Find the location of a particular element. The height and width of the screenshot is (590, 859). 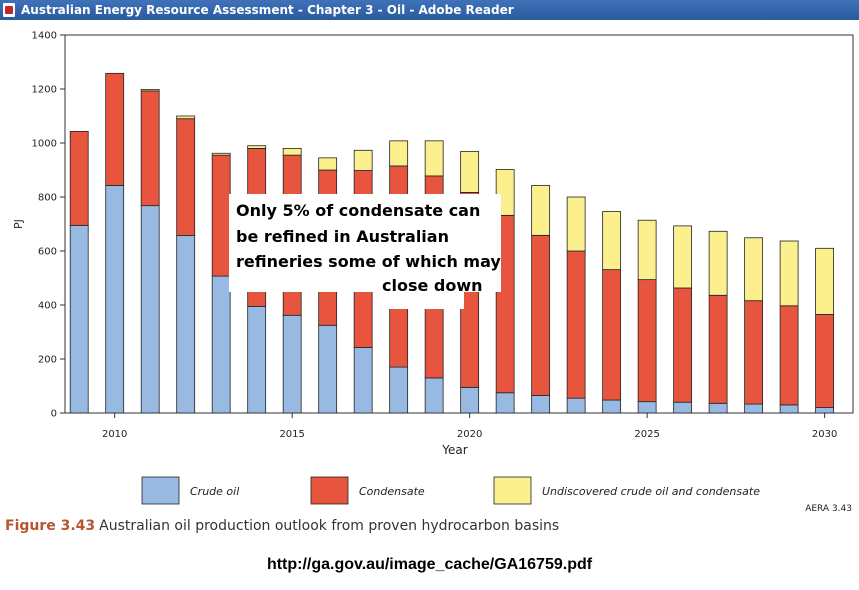

source-url: http://ga.gov.au/image_cache/GA16759.pdf is located at coordinates (429, 564).